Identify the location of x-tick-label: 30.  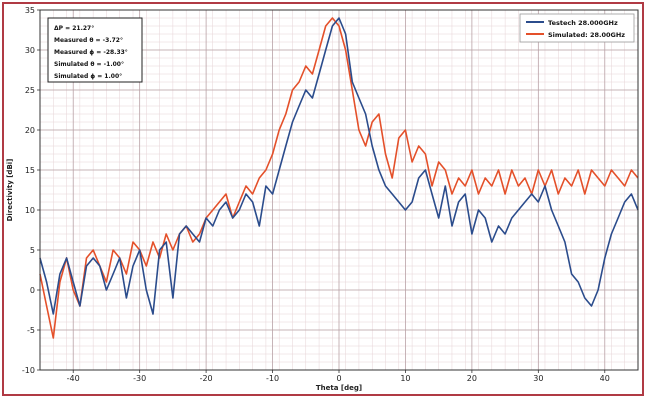
(538, 378).